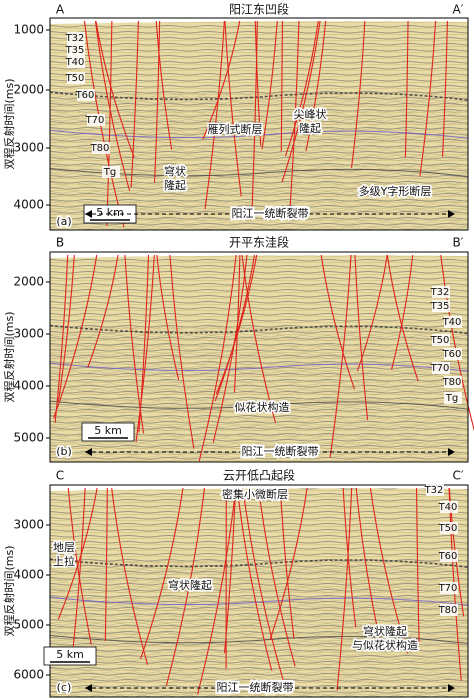 The width and height of the screenshot is (474, 699). I want to click on annotation: 穹状, so click(175, 171).